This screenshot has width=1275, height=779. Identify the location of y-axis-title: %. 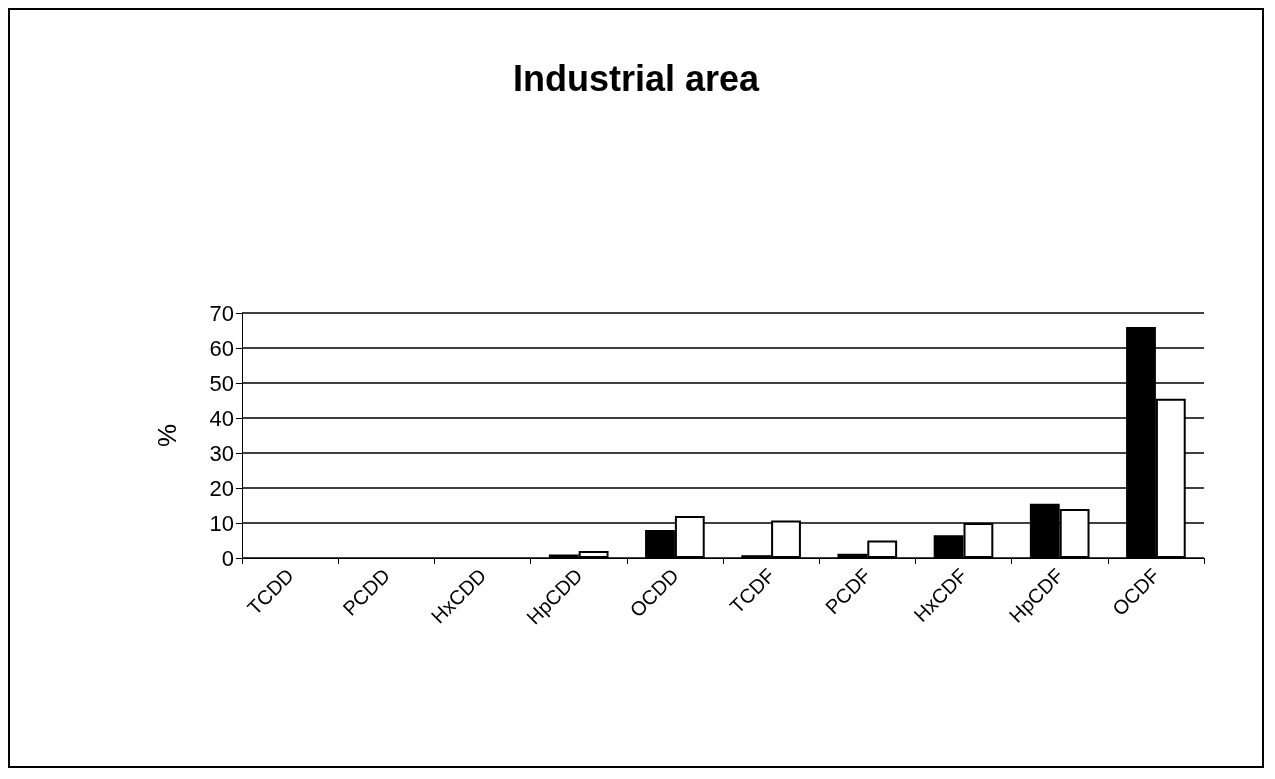
(167, 435).